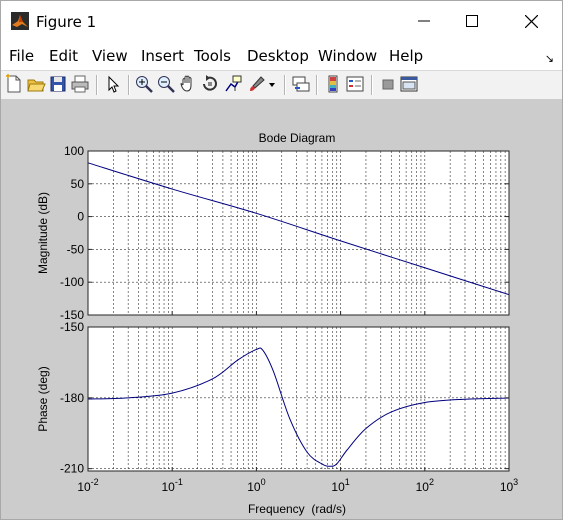 Image resolution: width=563 pixels, height=523 pixels. Describe the element at coordinates (355, 84) in the screenshot. I see `insert-legend-icon` at that location.